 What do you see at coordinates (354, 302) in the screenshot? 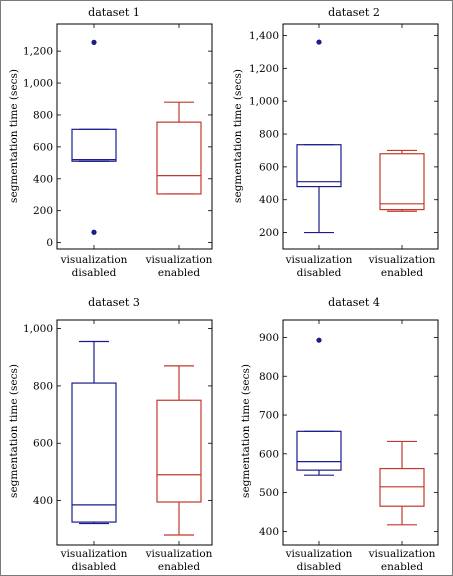
I see `panel-title: dataset 4` at bounding box center [354, 302].